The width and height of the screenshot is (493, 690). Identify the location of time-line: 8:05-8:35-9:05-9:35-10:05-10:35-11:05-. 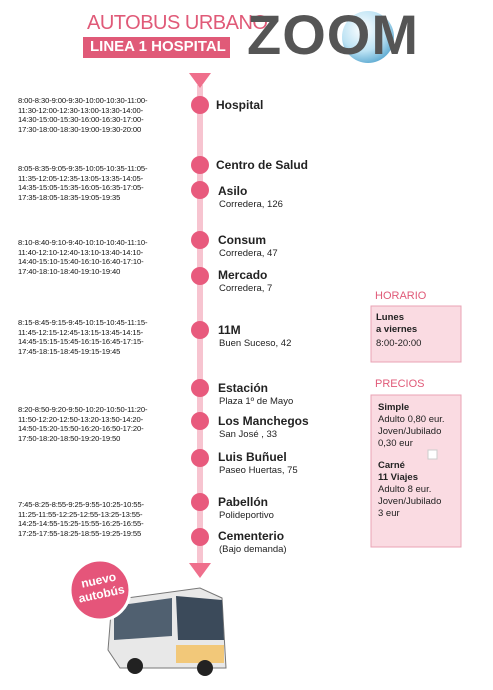
(83, 168).